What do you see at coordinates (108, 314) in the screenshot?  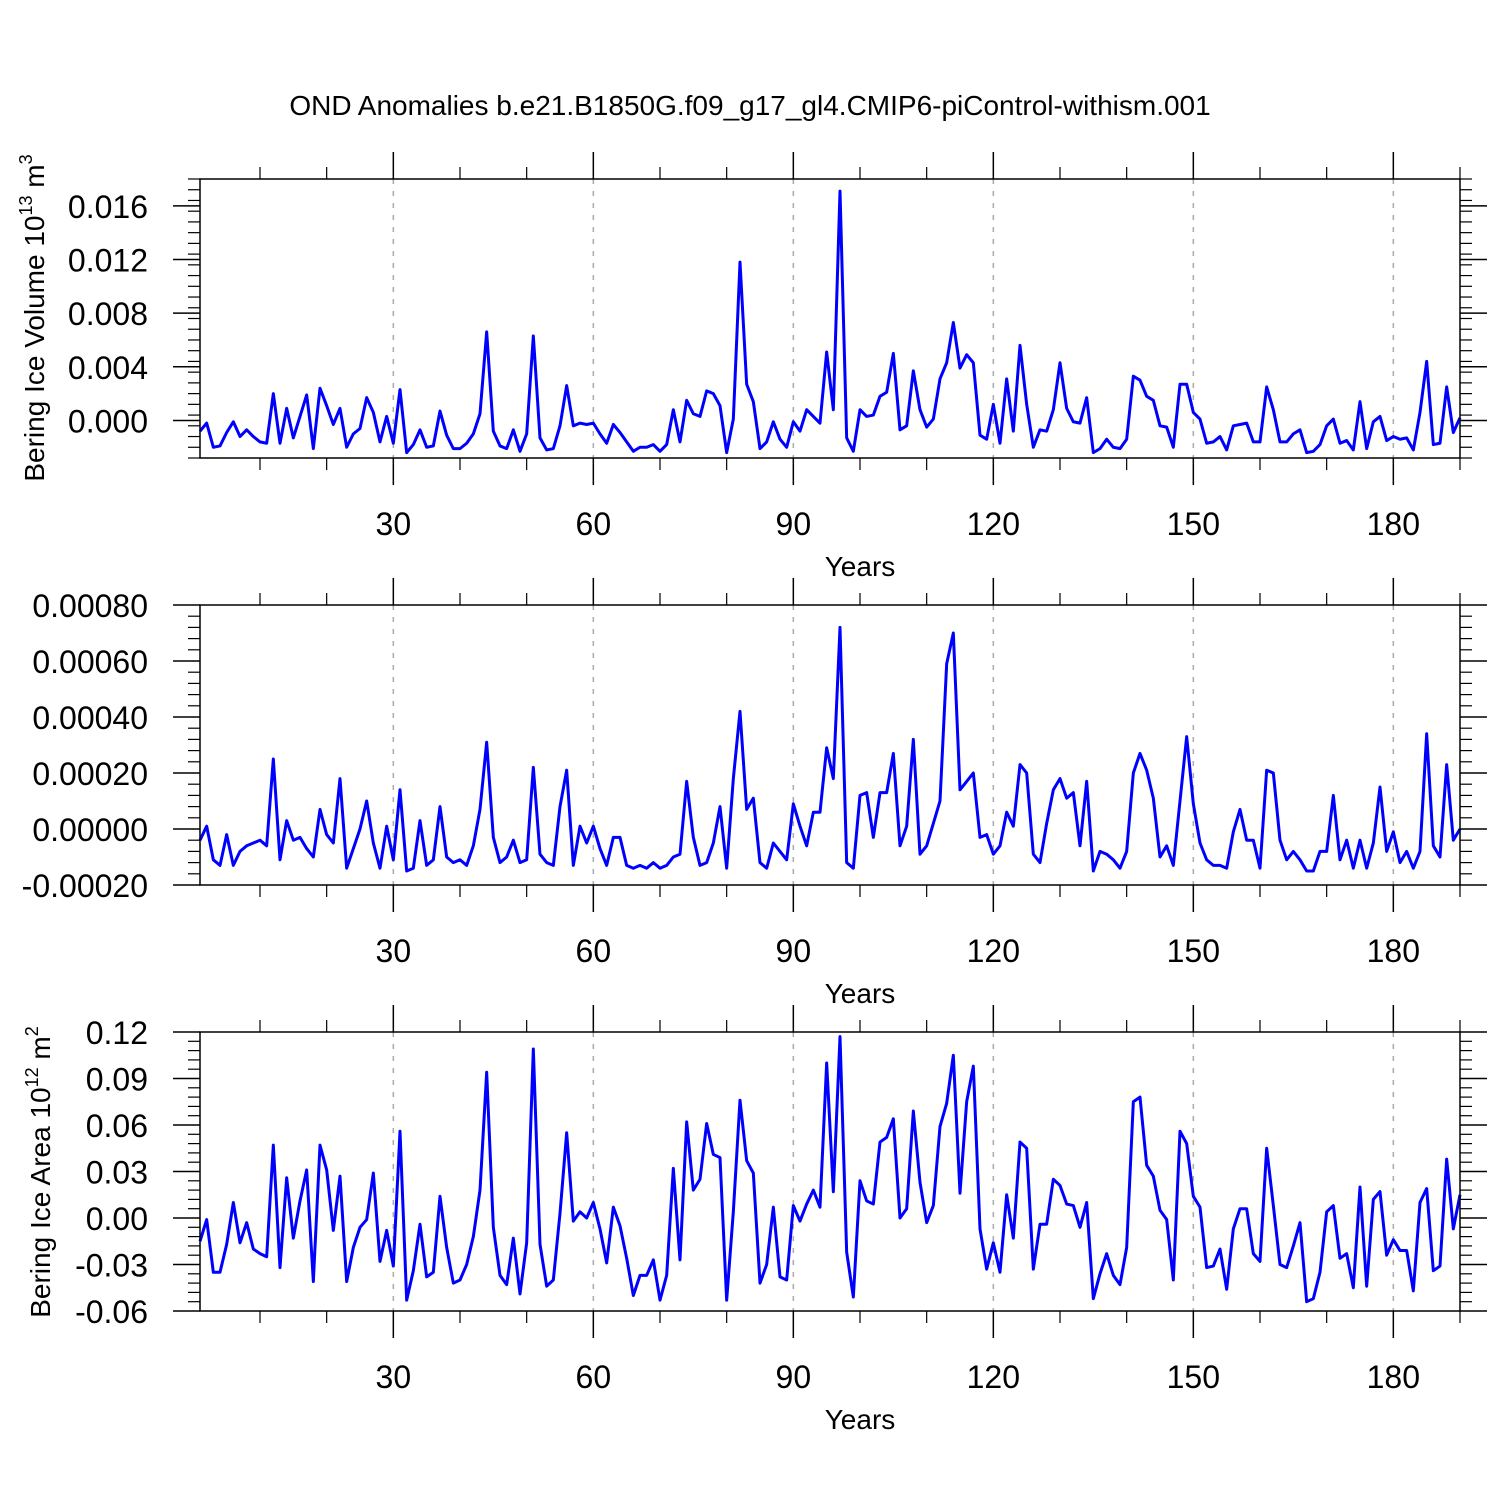 I see `y-tick-label: 0.008` at bounding box center [108, 314].